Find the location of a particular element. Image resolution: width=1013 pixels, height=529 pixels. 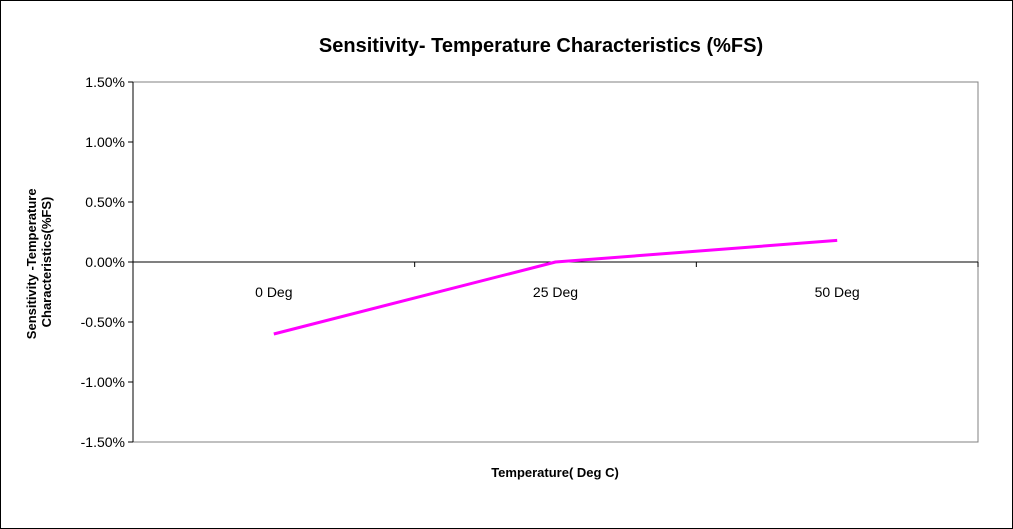

x-axis-title: Temperature( Deg C) is located at coordinates (555, 472).